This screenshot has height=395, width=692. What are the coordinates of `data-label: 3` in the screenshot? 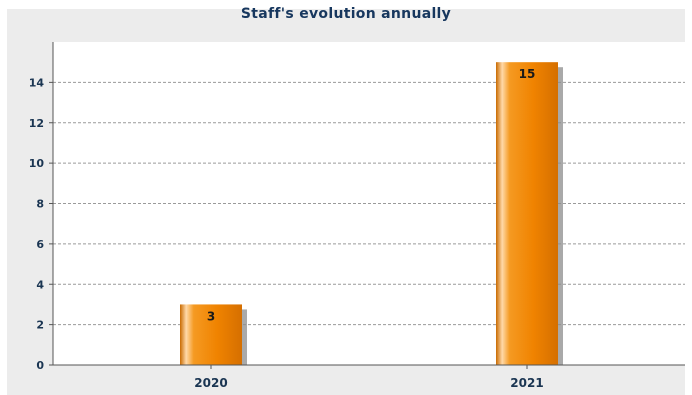 It's located at (211, 316).